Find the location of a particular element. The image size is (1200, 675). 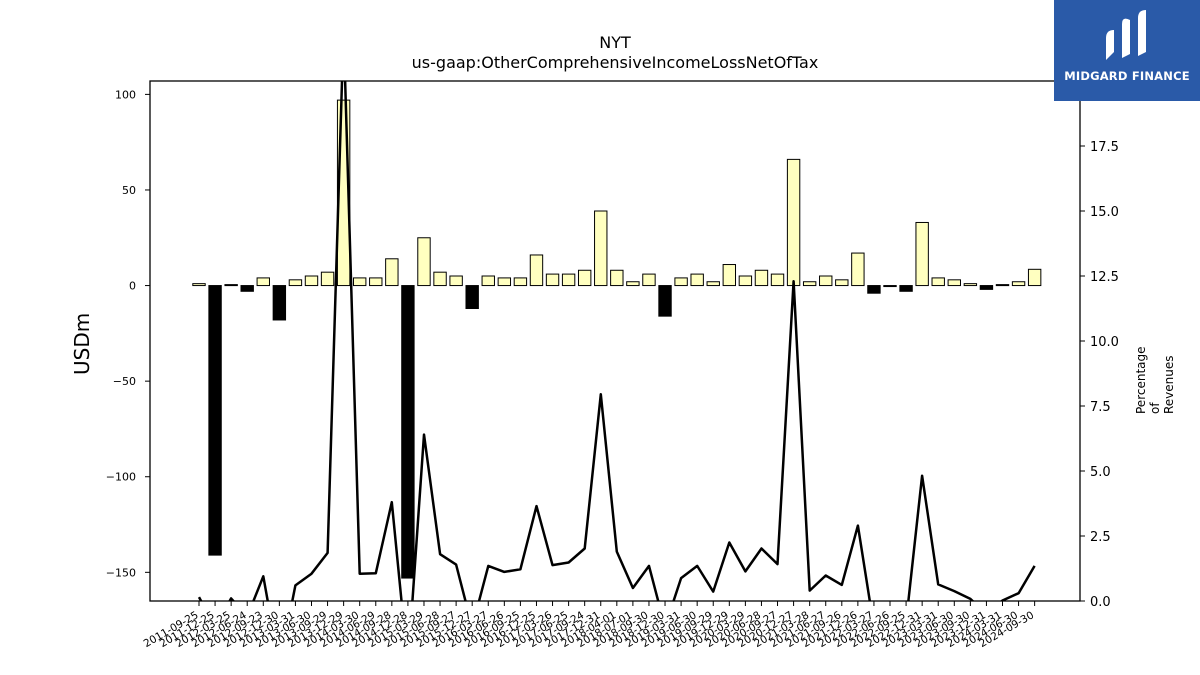

y2-tick-label: 17.5 is located at coordinates (1104, 147).